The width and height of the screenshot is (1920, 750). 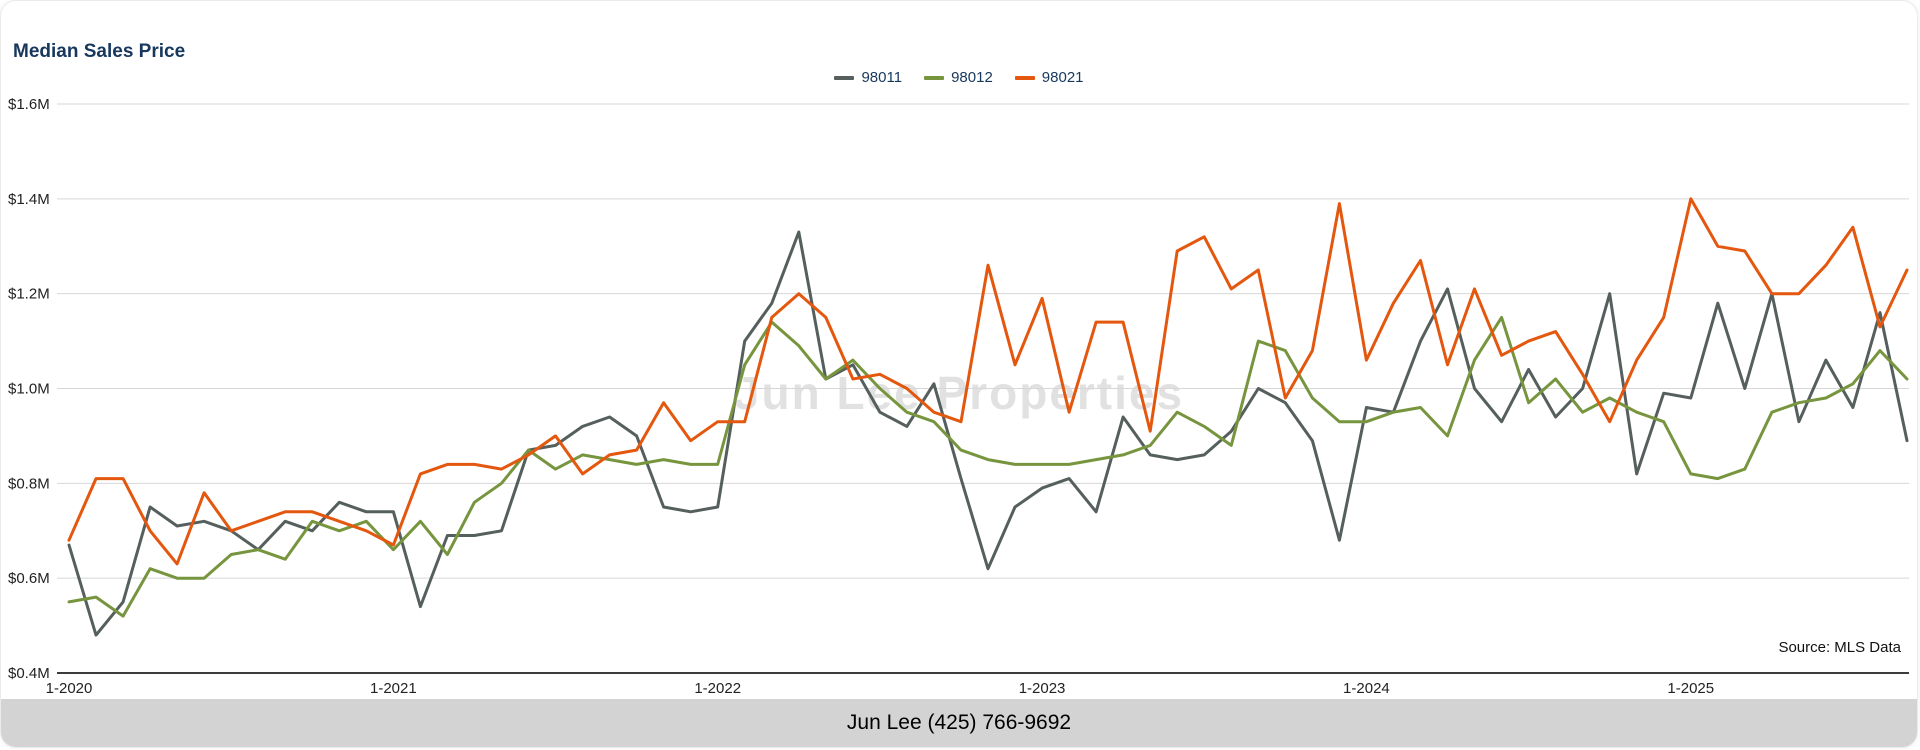 What do you see at coordinates (1839, 647) in the screenshot?
I see `source-label: Source: MLS Data` at bounding box center [1839, 647].